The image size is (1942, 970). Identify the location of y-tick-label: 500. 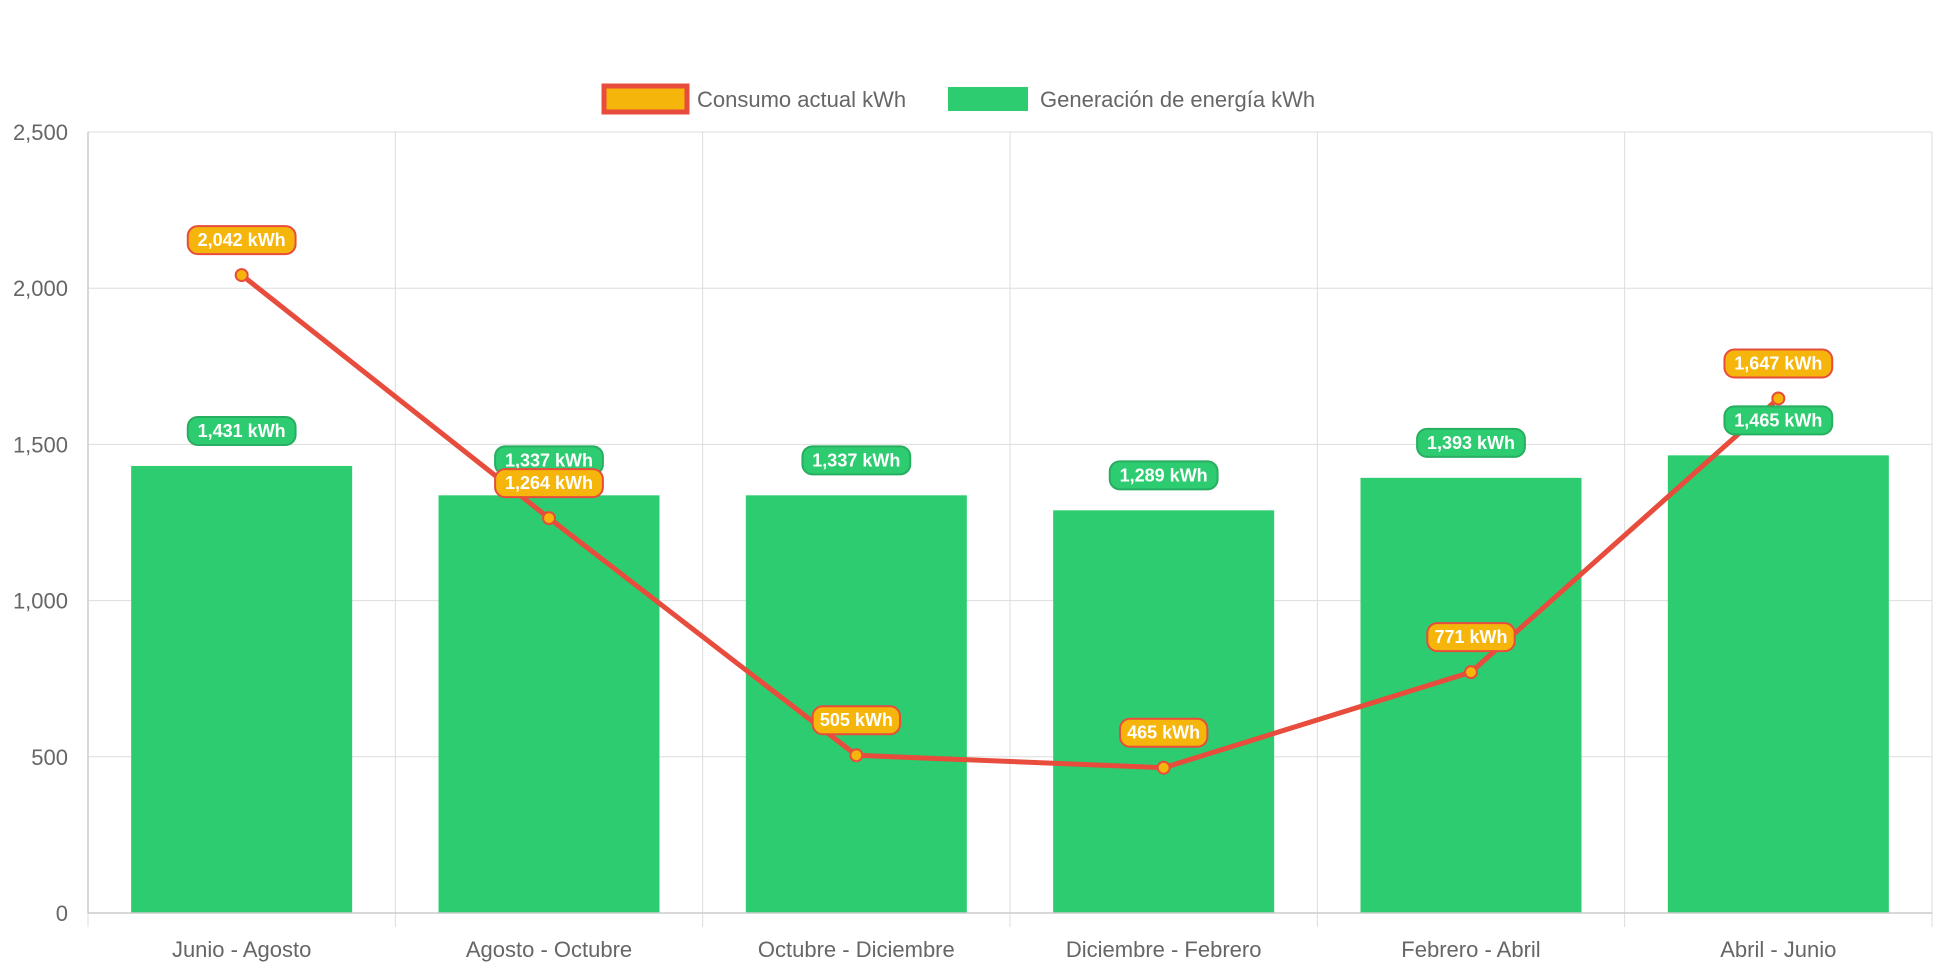
(49, 757).